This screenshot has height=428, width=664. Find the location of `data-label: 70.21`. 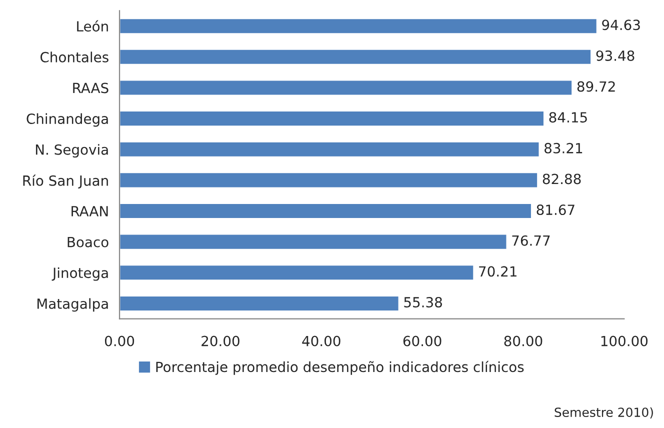

data-label: 70.21 is located at coordinates (497, 271).